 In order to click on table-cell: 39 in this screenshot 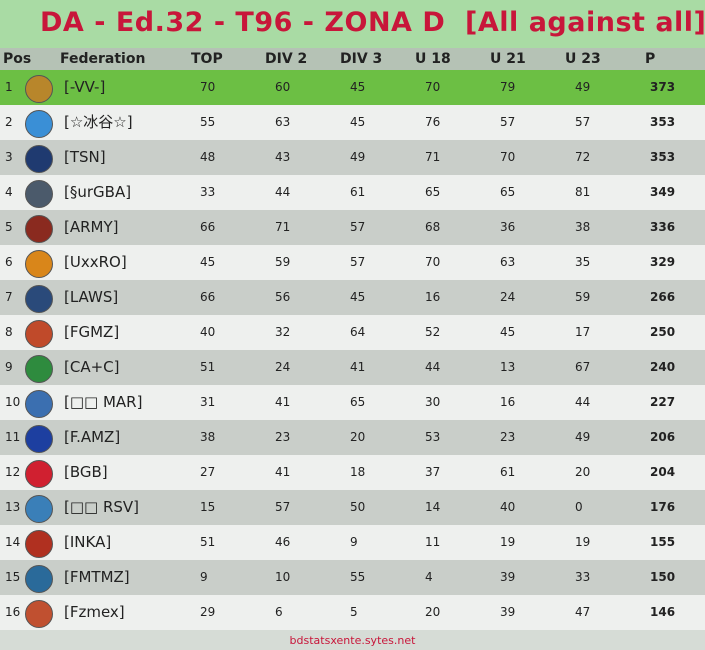, I will do `click(508, 612)`.